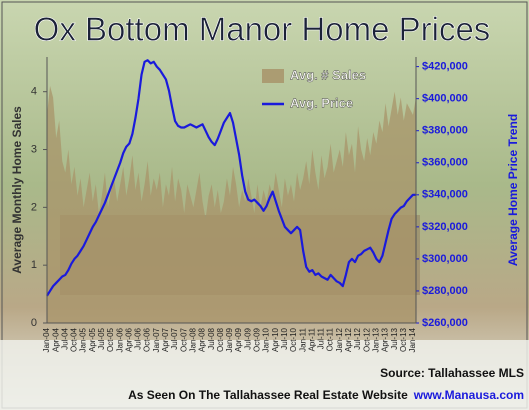 This screenshot has width=529, height=410. Describe the element at coordinates (192, 339) in the screenshot. I see `x-tick-label: Jan-08` at that location.